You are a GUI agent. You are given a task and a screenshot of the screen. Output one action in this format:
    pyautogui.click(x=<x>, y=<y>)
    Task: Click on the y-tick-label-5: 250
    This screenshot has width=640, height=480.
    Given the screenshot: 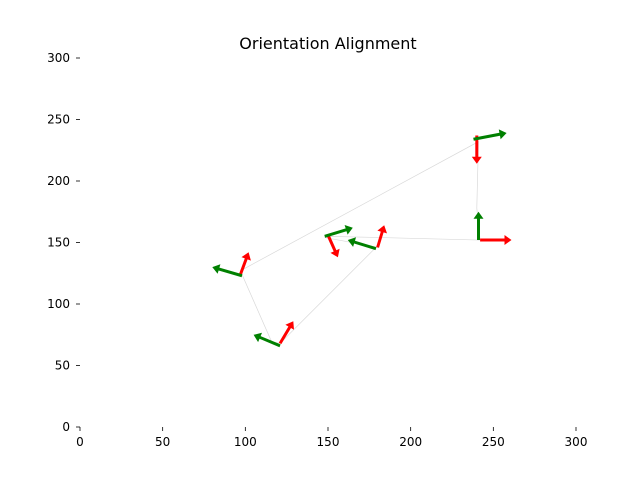 What is the action you would take?
    pyautogui.click(x=58, y=120)
    